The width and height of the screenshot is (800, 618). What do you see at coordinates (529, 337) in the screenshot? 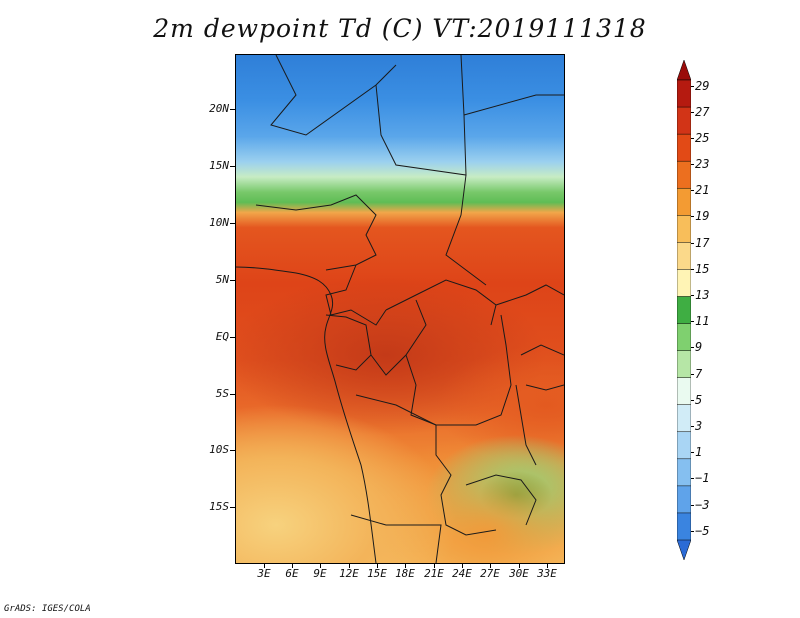
I see `border-east` at bounding box center [529, 337].